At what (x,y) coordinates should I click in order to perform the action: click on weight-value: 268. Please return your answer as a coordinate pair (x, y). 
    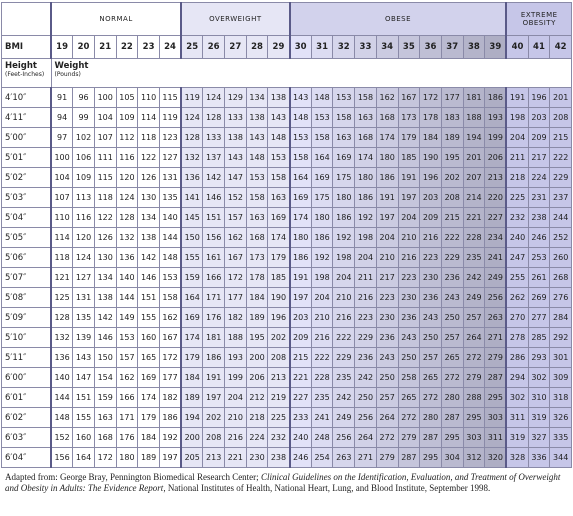
    Looking at the image, I should click on (560, 277).